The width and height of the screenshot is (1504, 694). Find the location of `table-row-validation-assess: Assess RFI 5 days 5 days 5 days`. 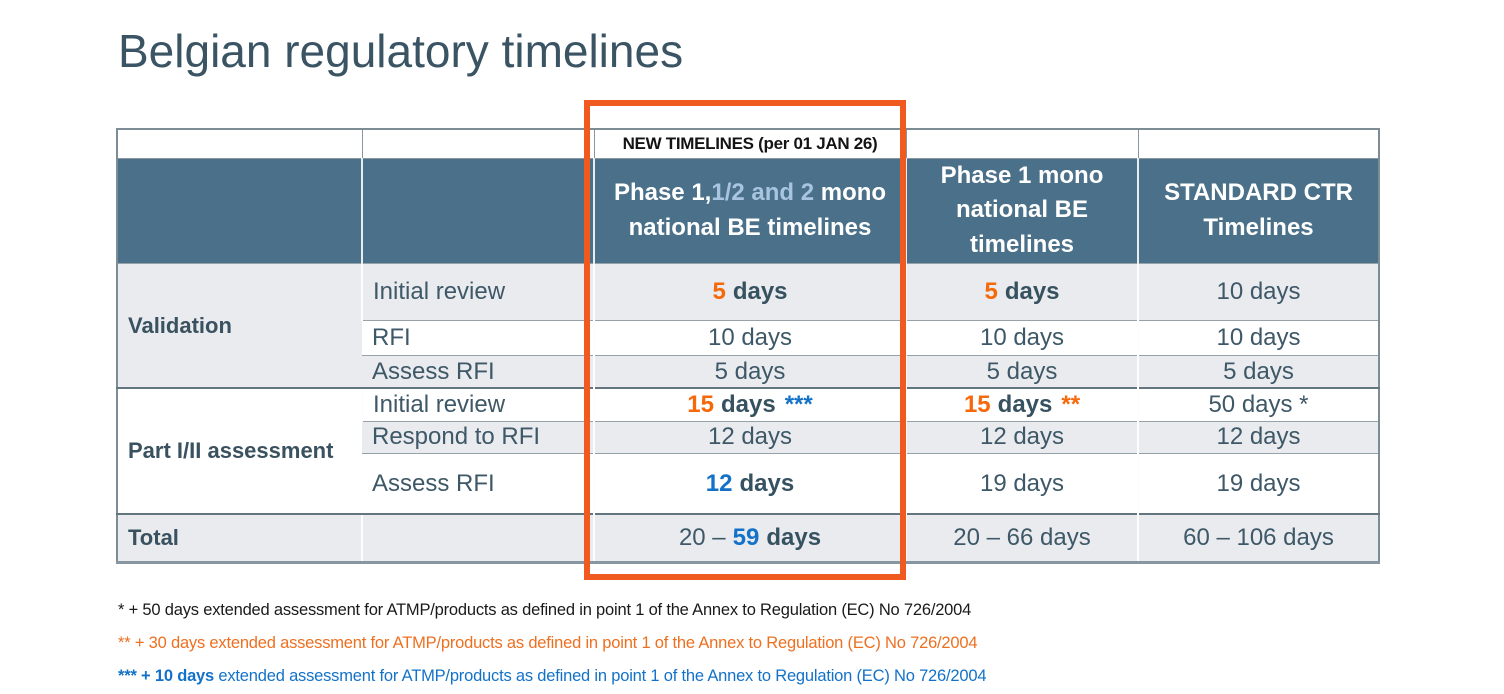

table-row-validation-assess: Assess RFI 5 days 5 days 5 days is located at coordinates (748, 371).